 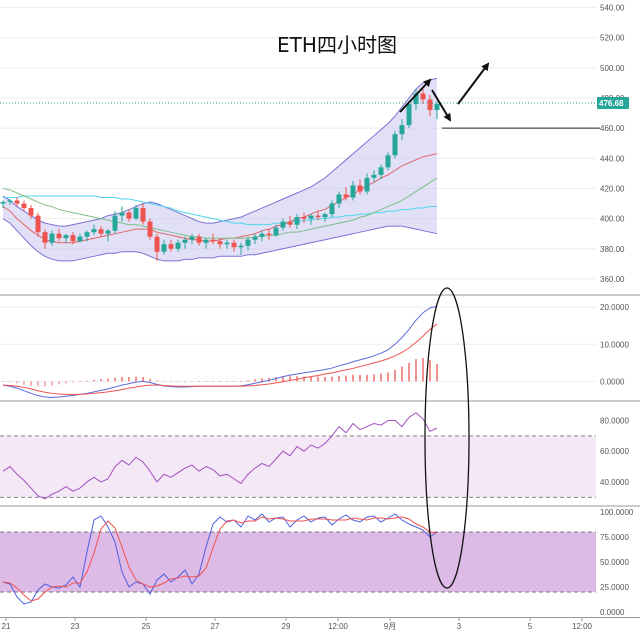 I want to click on rsi-tick-label-0: 80.0000, so click(x=614, y=420).